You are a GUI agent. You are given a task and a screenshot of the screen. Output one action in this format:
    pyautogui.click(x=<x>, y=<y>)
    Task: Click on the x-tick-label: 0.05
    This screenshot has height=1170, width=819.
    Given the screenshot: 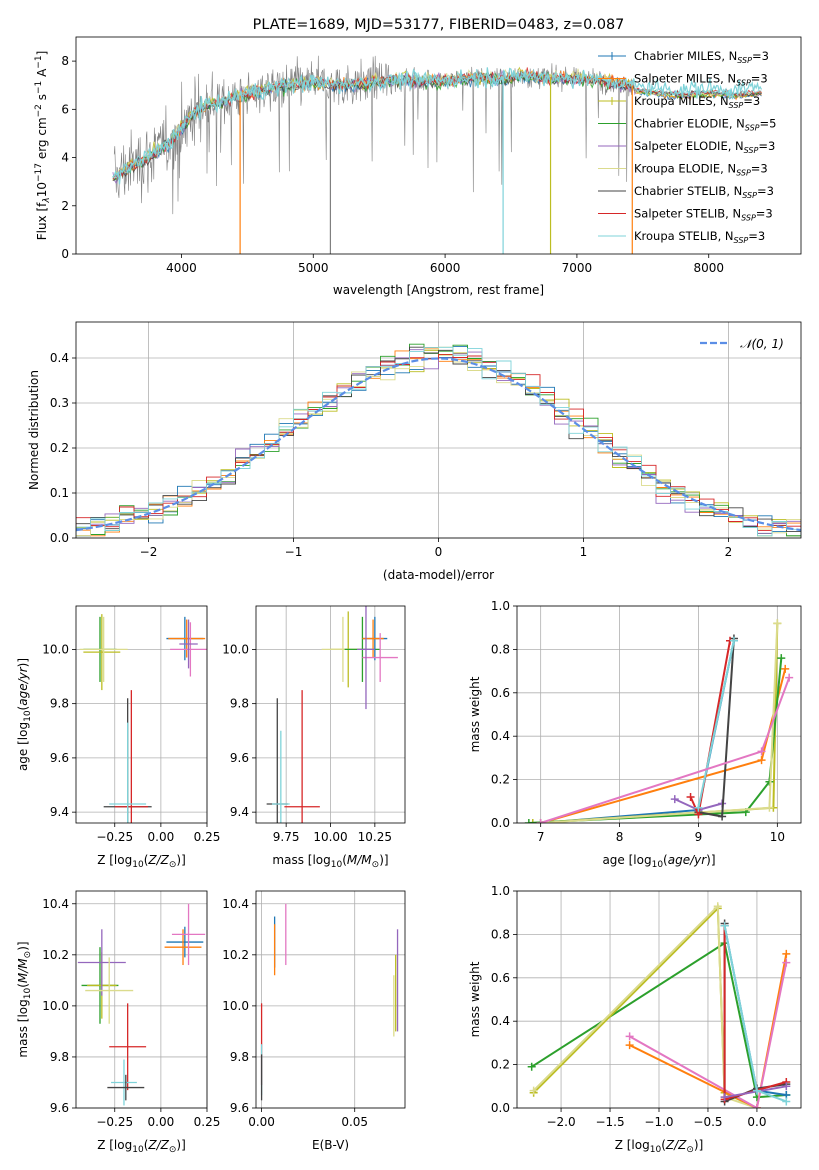 What is the action you would take?
    pyautogui.click(x=354, y=1122)
    